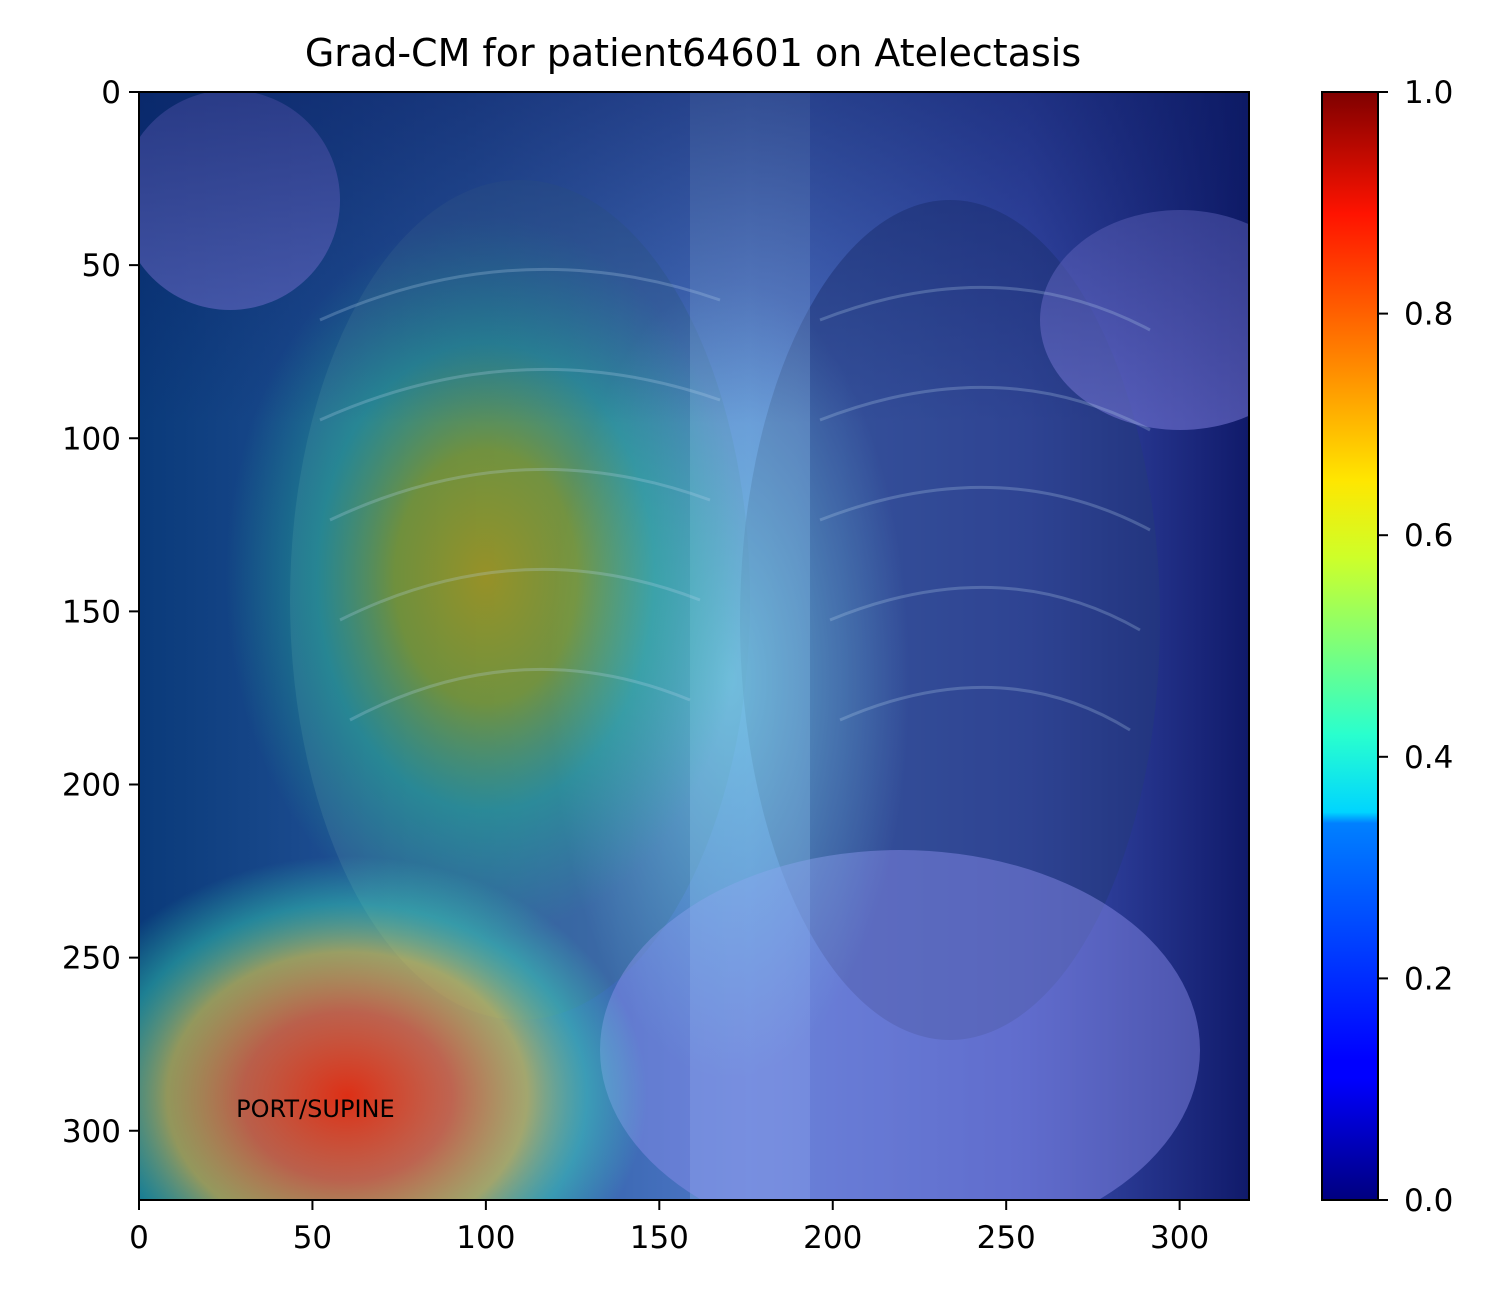 The height and width of the screenshot is (1302, 1502). What do you see at coordinates (91, 612) in the screenshot?
I see `y-tick-label: 150` at bounding box center [91, 612].